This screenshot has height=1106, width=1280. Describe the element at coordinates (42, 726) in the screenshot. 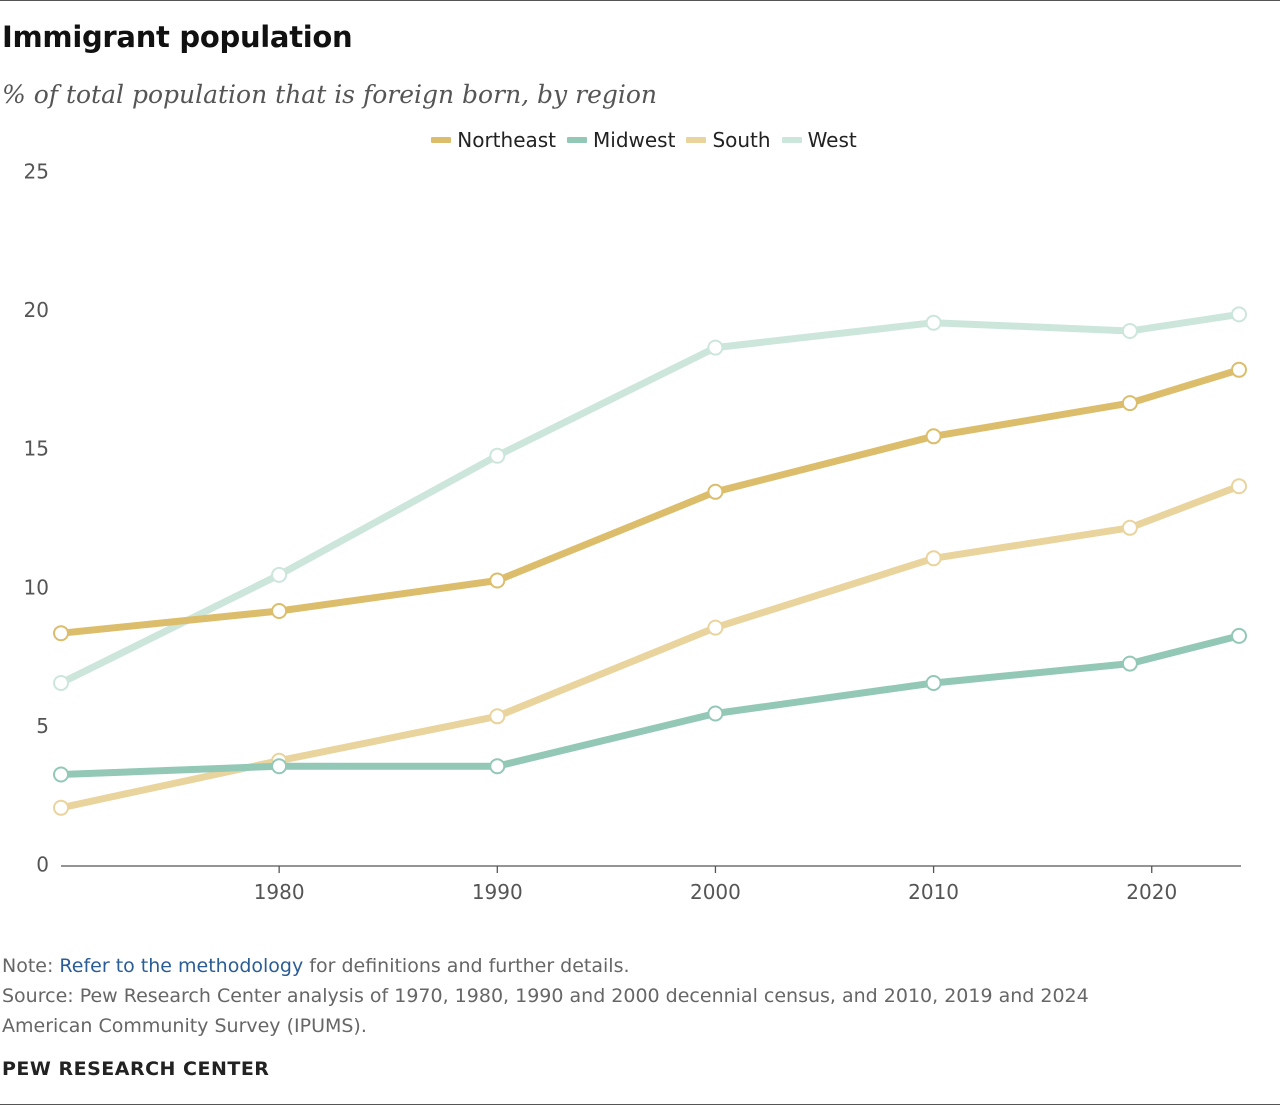

I see `y-tick-label-5: 5` at that location.